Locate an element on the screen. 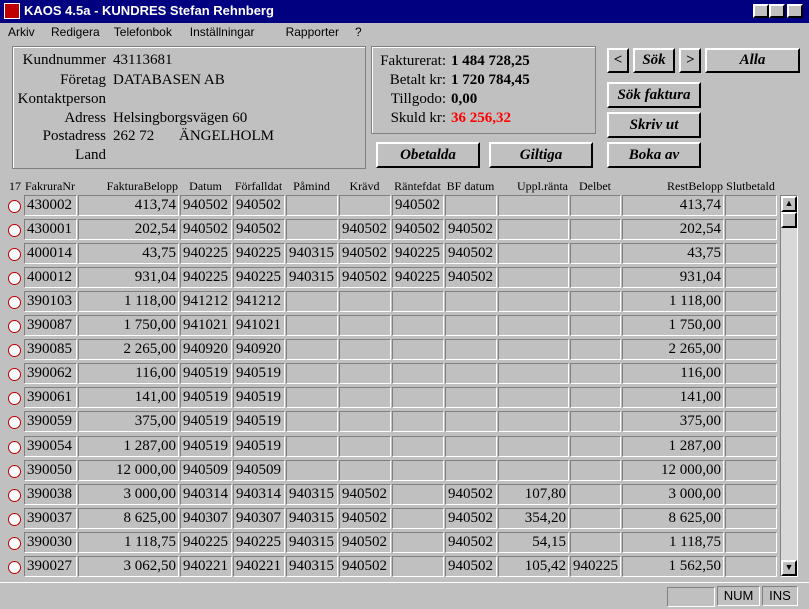 This screenshot has width=809, height=609. button: Skriv ut is located at coordinates (654, 125).